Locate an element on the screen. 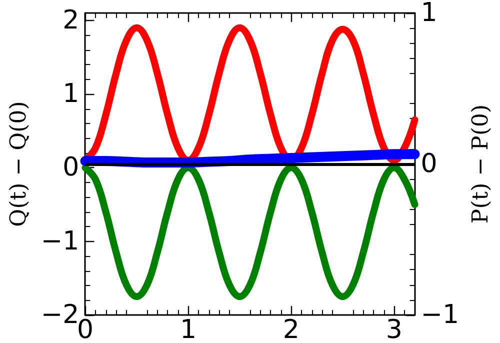  y2-tick-label: 1 is located at coordinates (429, 14).